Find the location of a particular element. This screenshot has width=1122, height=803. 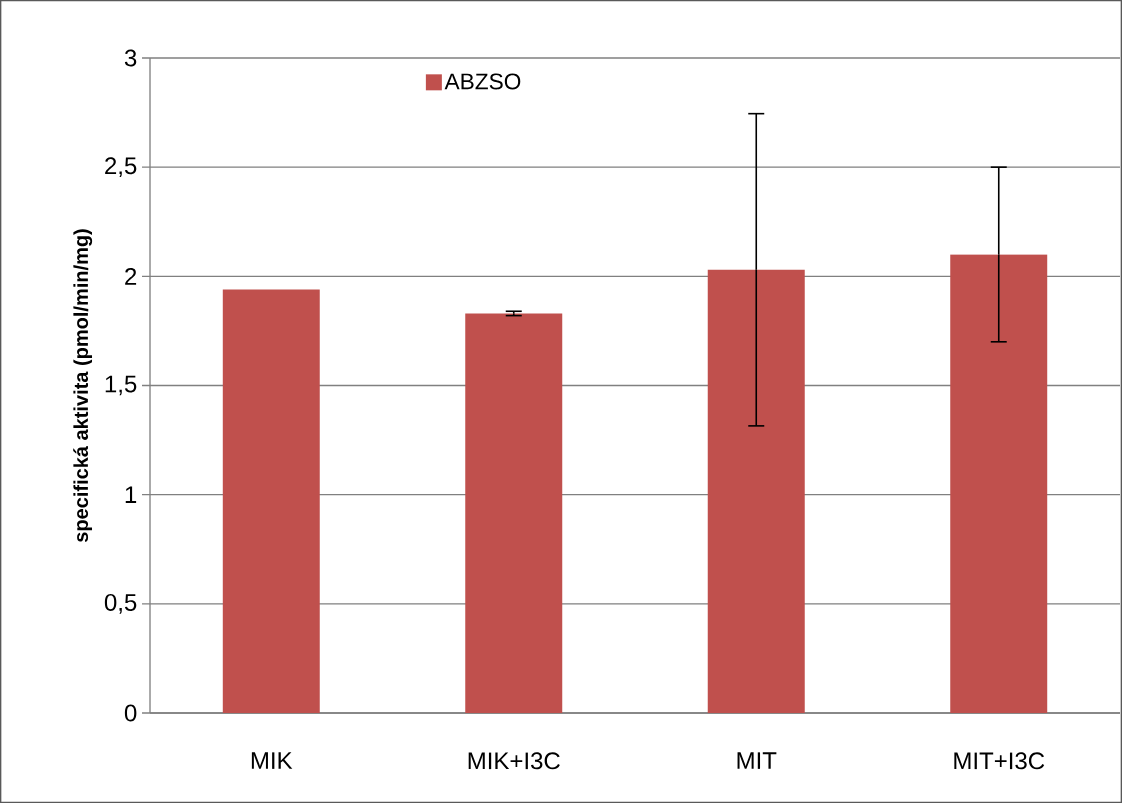

x-tick-label: MIK is located at coordinates (272, 760).